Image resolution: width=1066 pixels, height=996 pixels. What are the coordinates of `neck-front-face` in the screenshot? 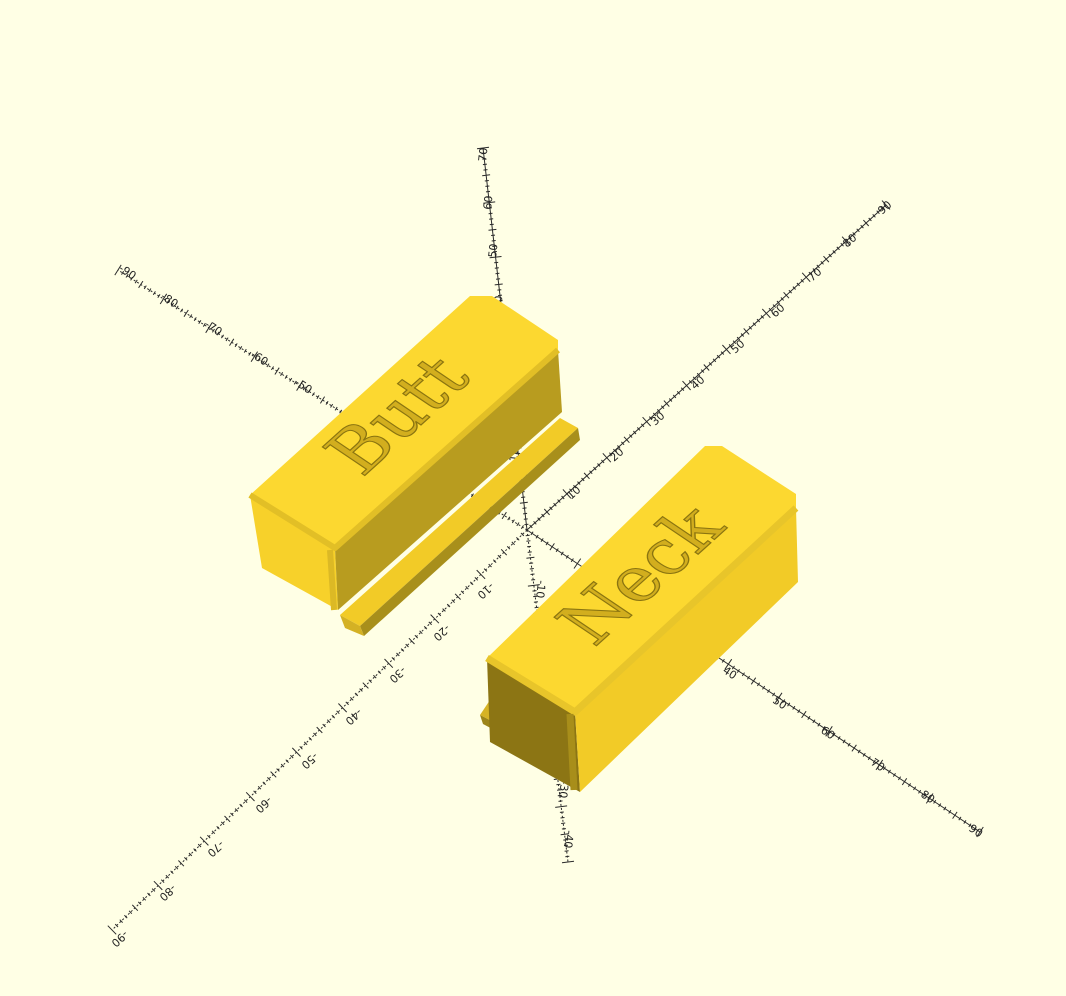 It's located at (533, 725).